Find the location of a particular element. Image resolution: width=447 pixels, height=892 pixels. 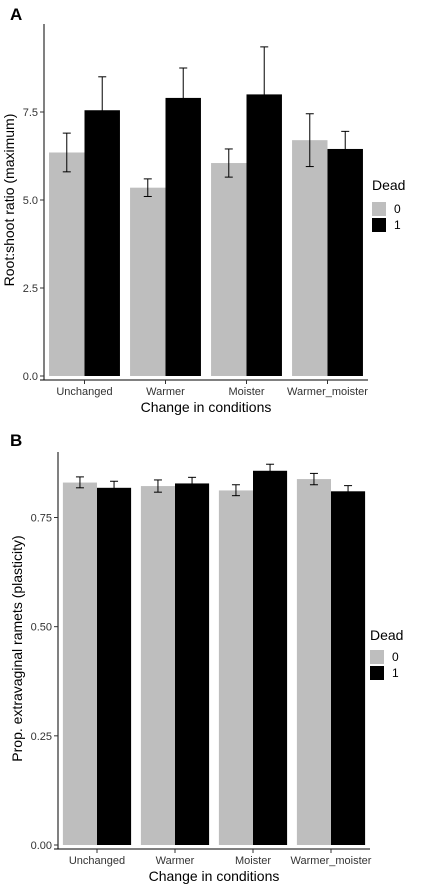

panel-letter: B is located at coordinates (16, 440).